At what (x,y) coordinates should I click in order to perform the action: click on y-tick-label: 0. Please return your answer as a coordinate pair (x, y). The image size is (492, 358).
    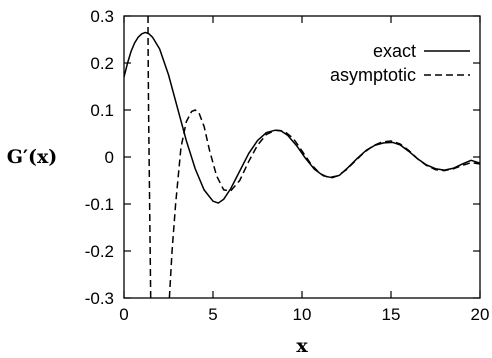
    Looking at the image, I should click on (109, 157).